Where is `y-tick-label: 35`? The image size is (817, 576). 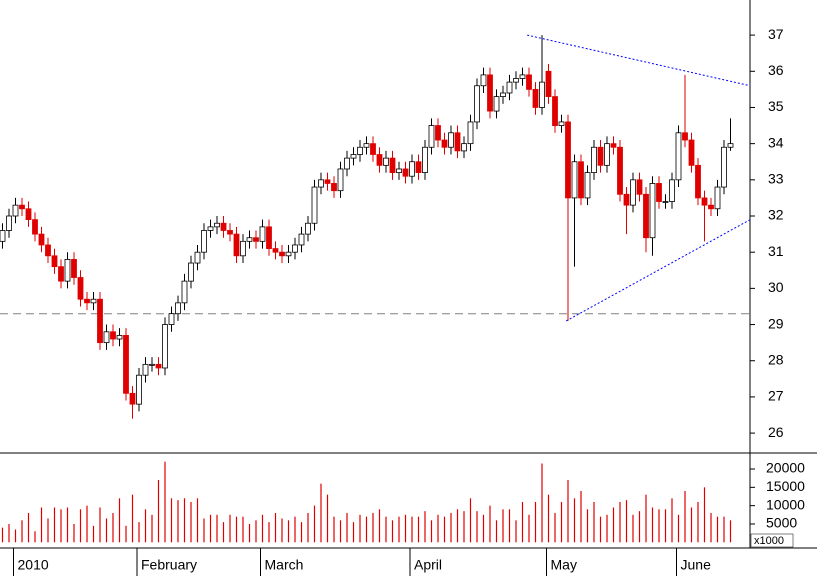 y-tick-label: 35 is located at coordinates (776, 106).